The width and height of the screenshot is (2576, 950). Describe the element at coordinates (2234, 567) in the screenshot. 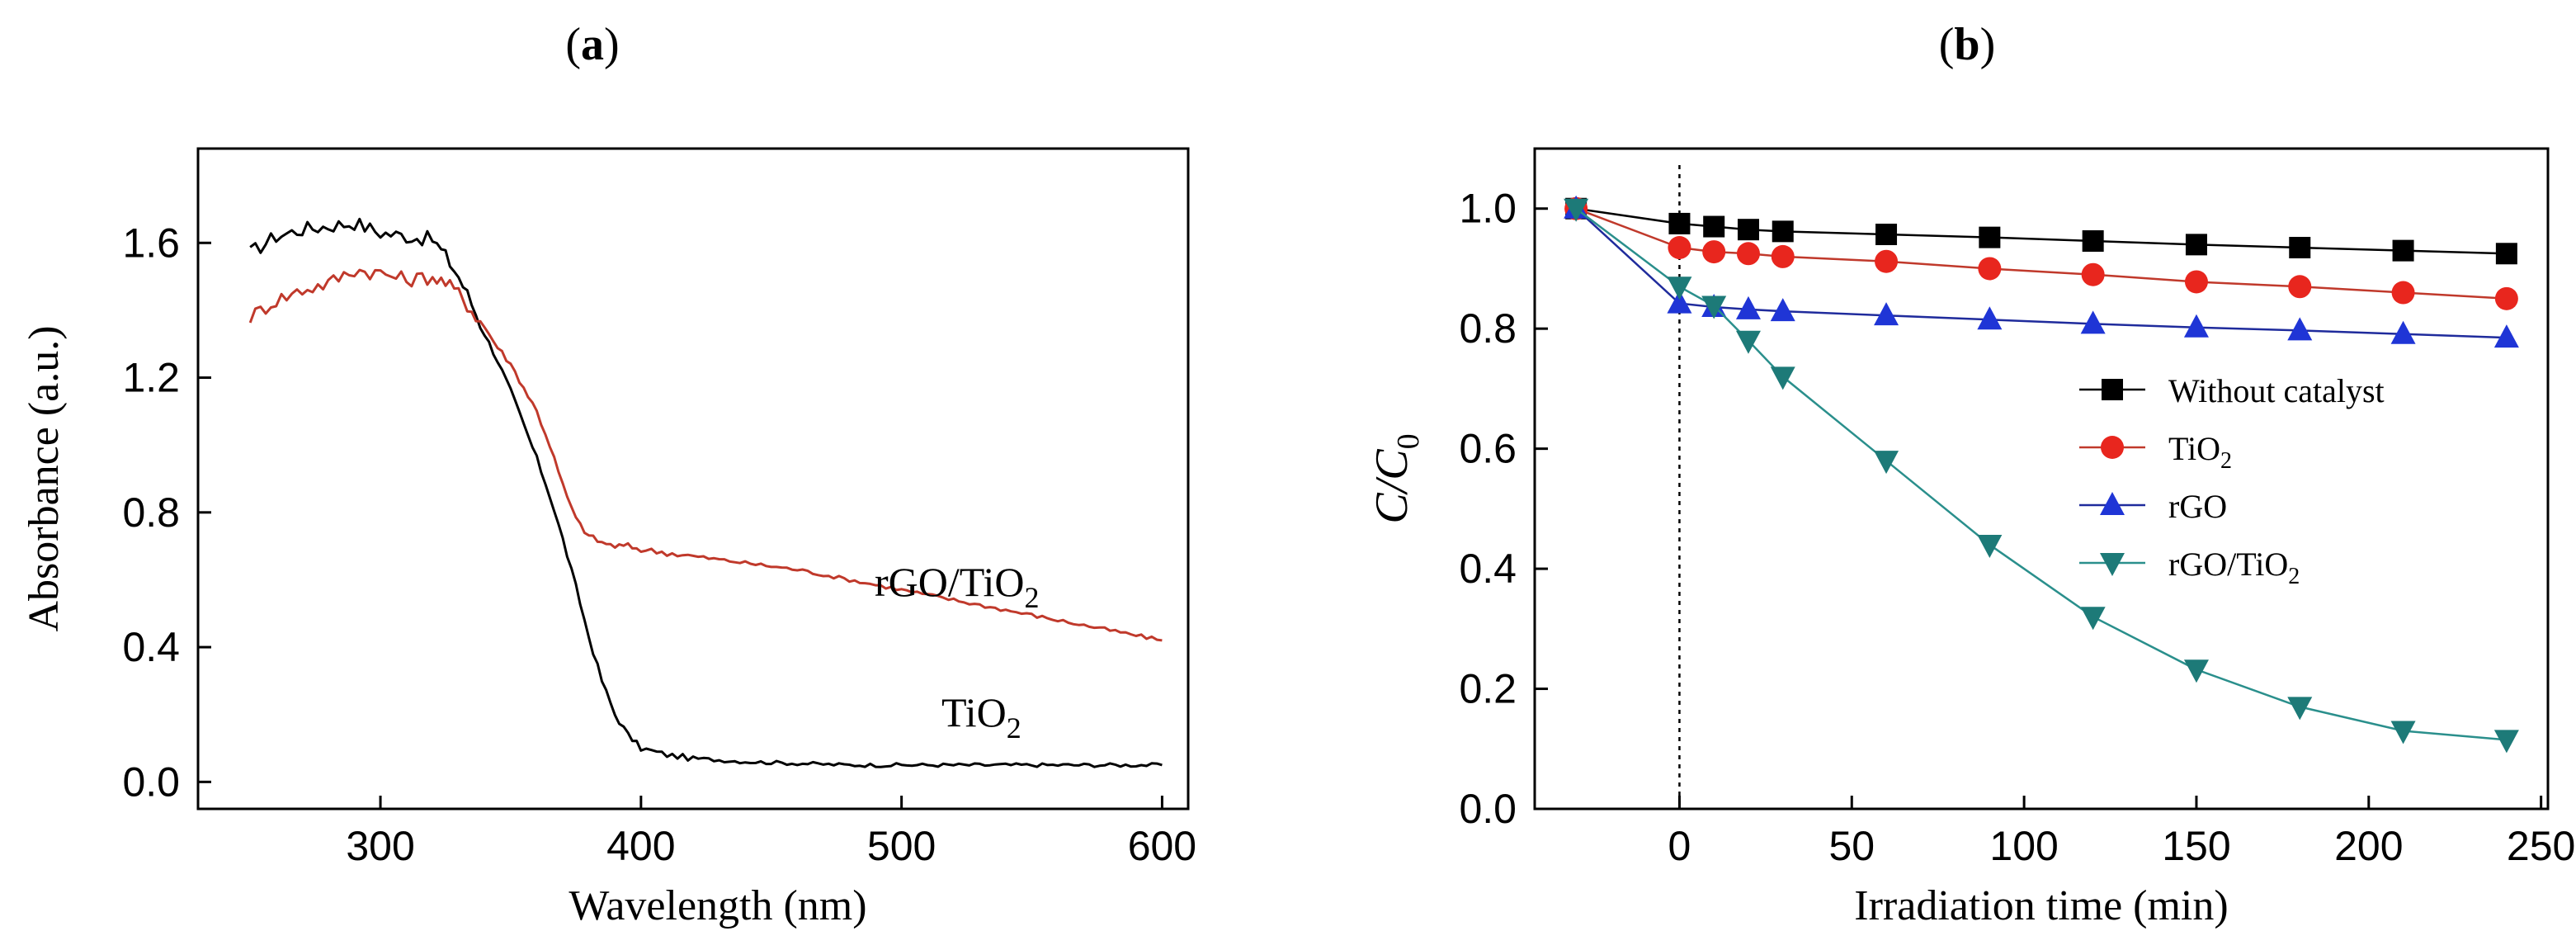

I see `legend-label: rGO/TiO2` at that location.